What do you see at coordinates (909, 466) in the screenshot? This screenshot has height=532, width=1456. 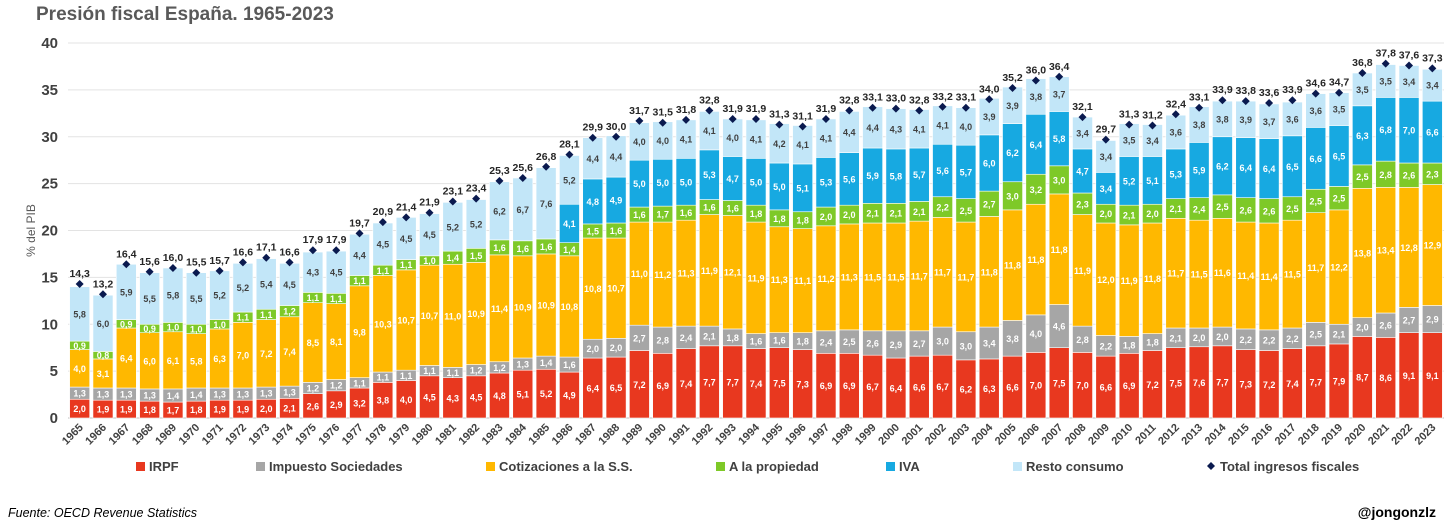 I see `legend-label: IVA` at bounding box center [909, 466].